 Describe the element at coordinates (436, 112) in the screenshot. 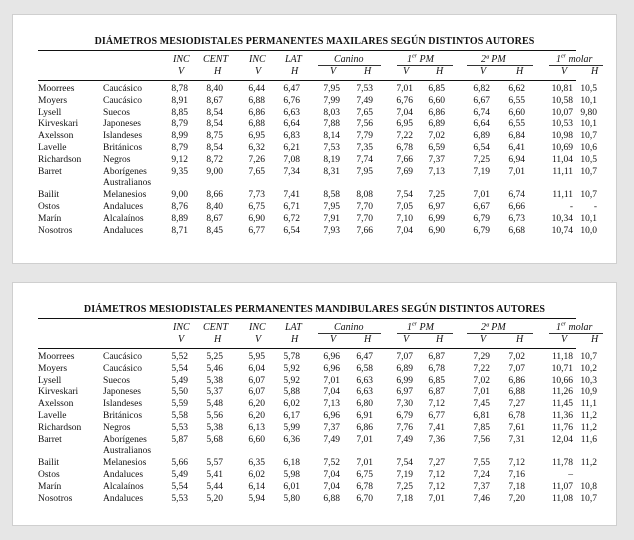

I see `value-pm1-h: 6,86` at that location.